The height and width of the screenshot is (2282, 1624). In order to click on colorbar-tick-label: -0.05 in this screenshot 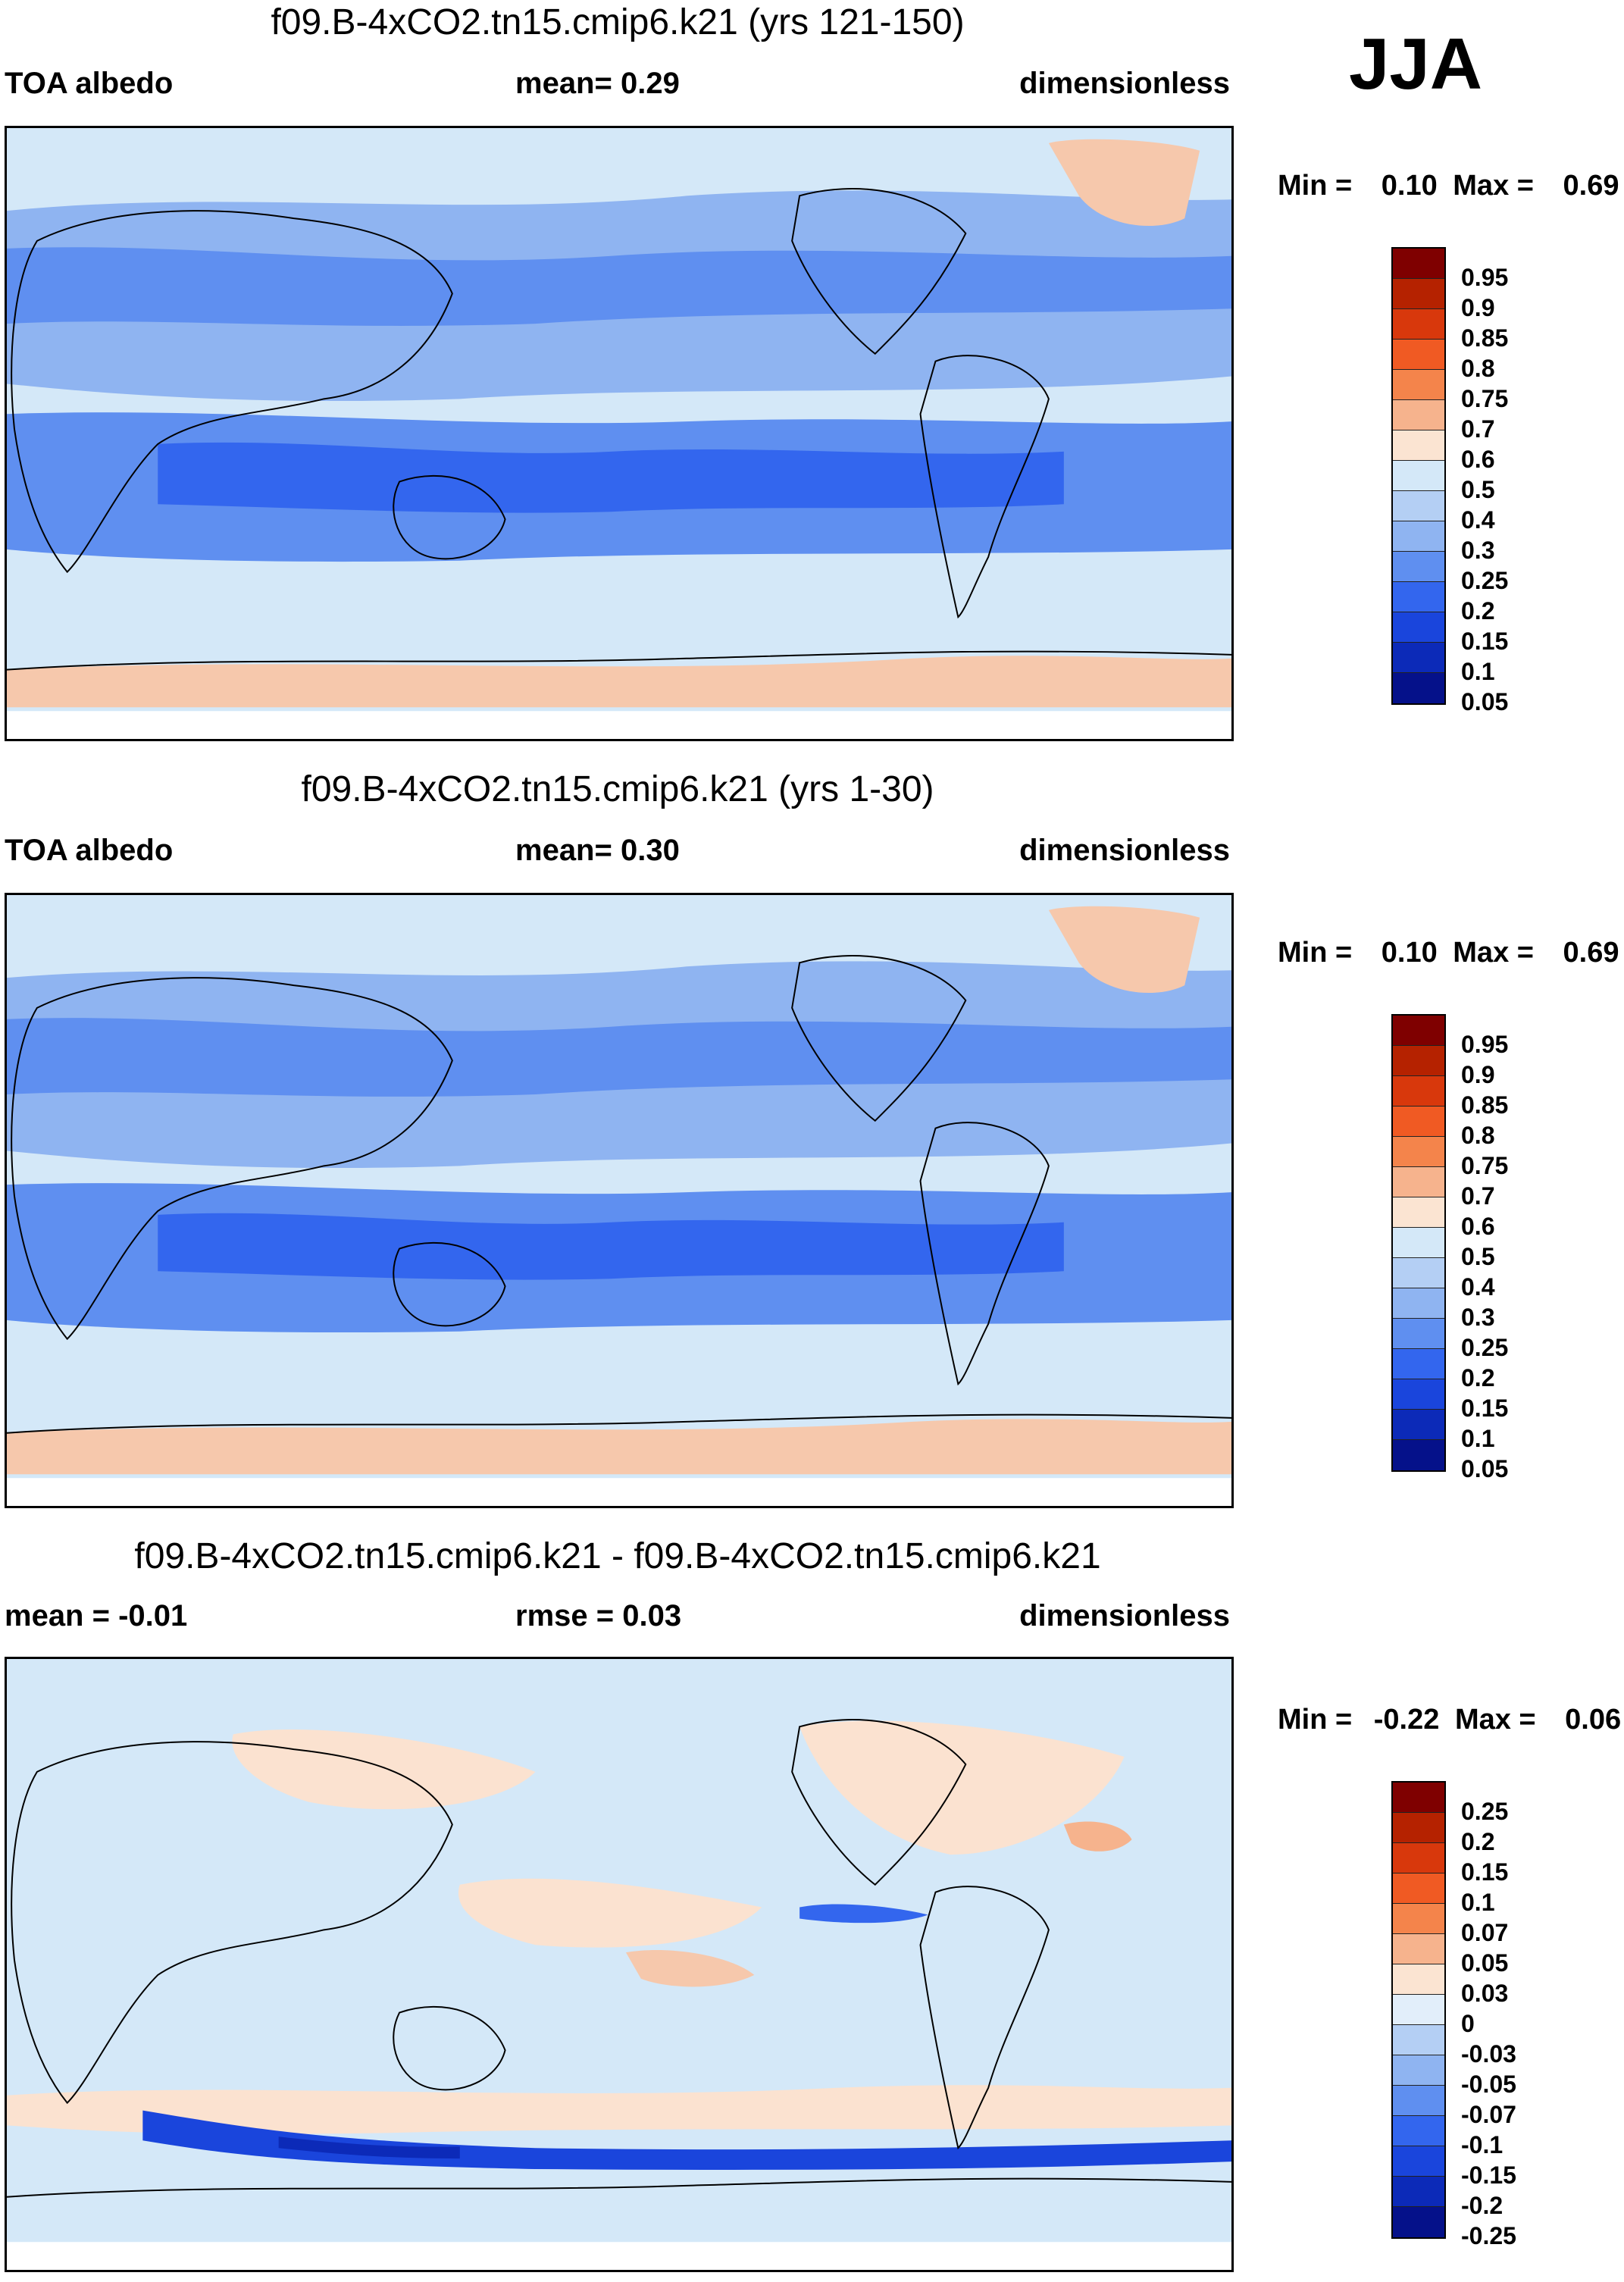, I will do `click(1488, 2084)`.